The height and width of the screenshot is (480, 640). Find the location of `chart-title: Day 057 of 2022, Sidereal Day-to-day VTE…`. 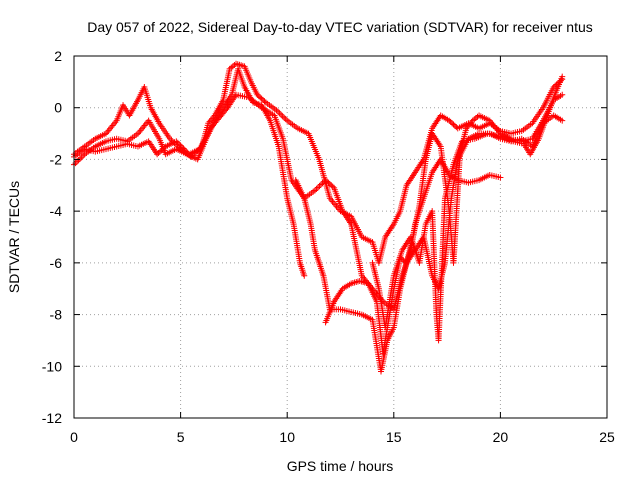

chart-title: Day 057 of 2022, Sidereal Day-to-day VTE… is located at coordinates (340, 27).